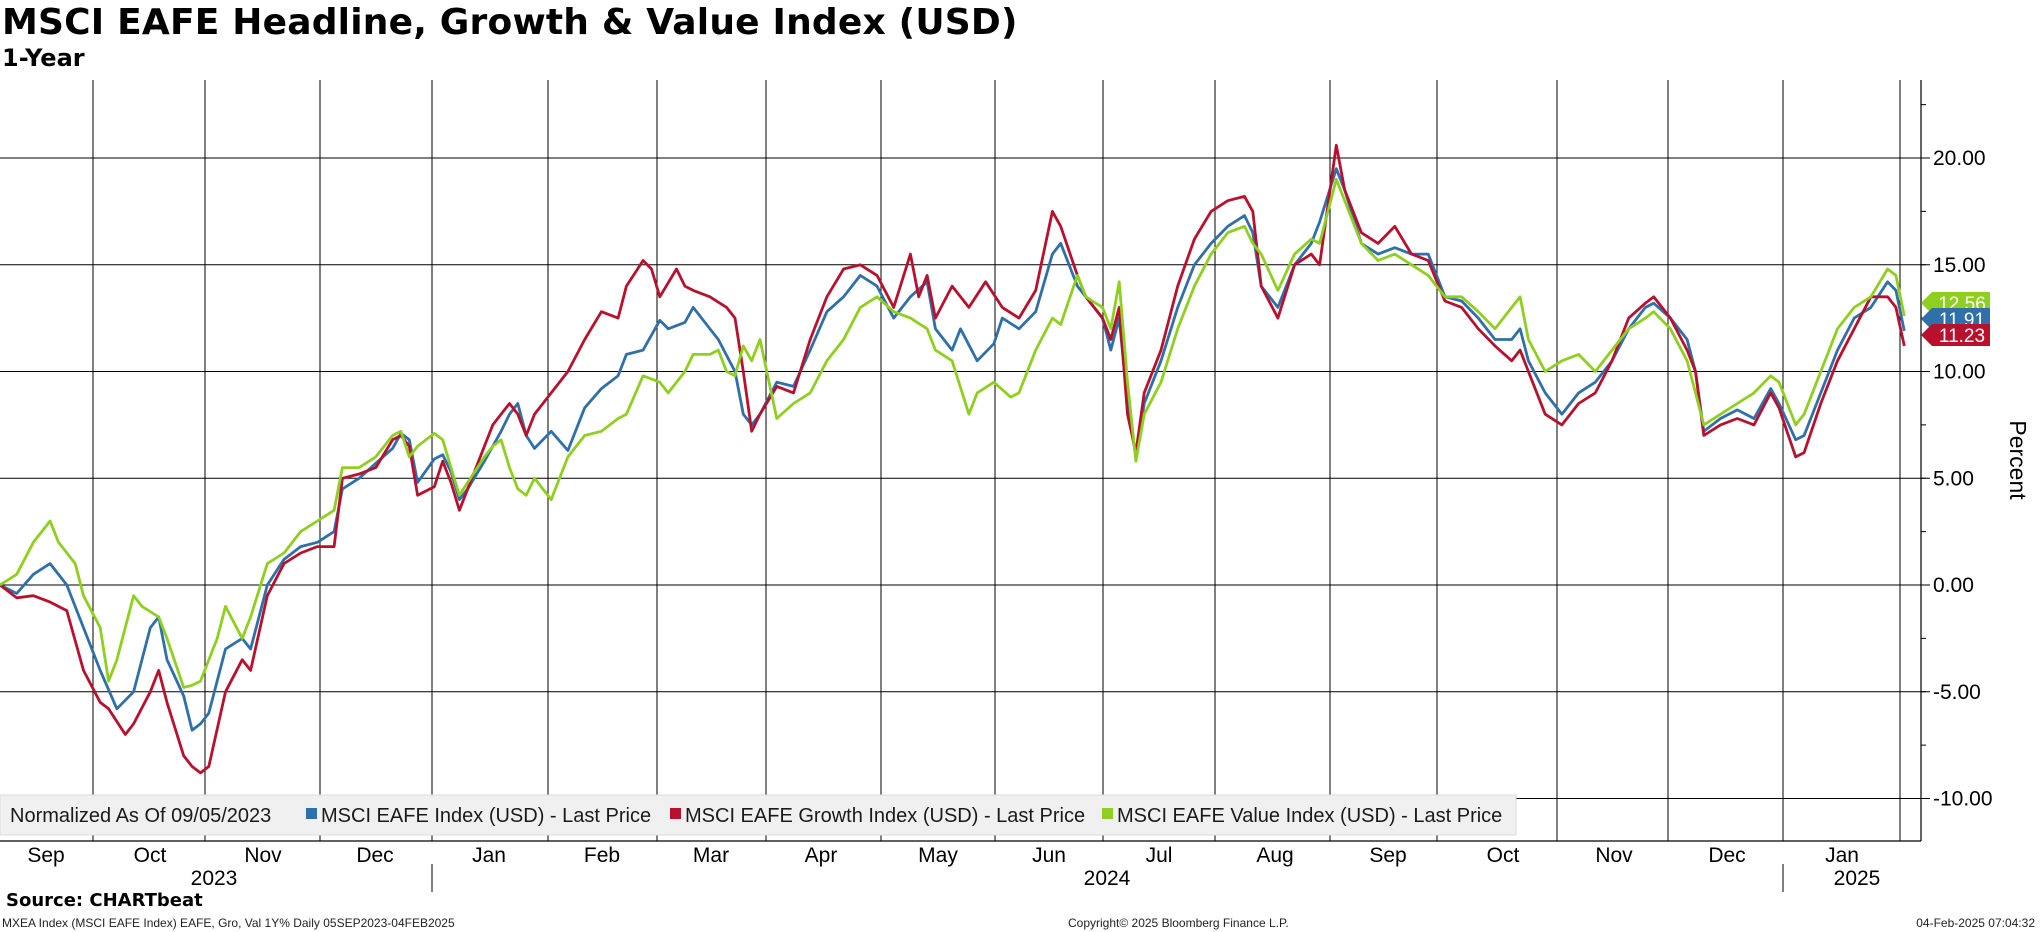 The width and height of the screenshot is (2041, 932). Describe the element at coordinates (1959, 158) in the screenshot. I see `ytick-label-0: 20.00` at that location.